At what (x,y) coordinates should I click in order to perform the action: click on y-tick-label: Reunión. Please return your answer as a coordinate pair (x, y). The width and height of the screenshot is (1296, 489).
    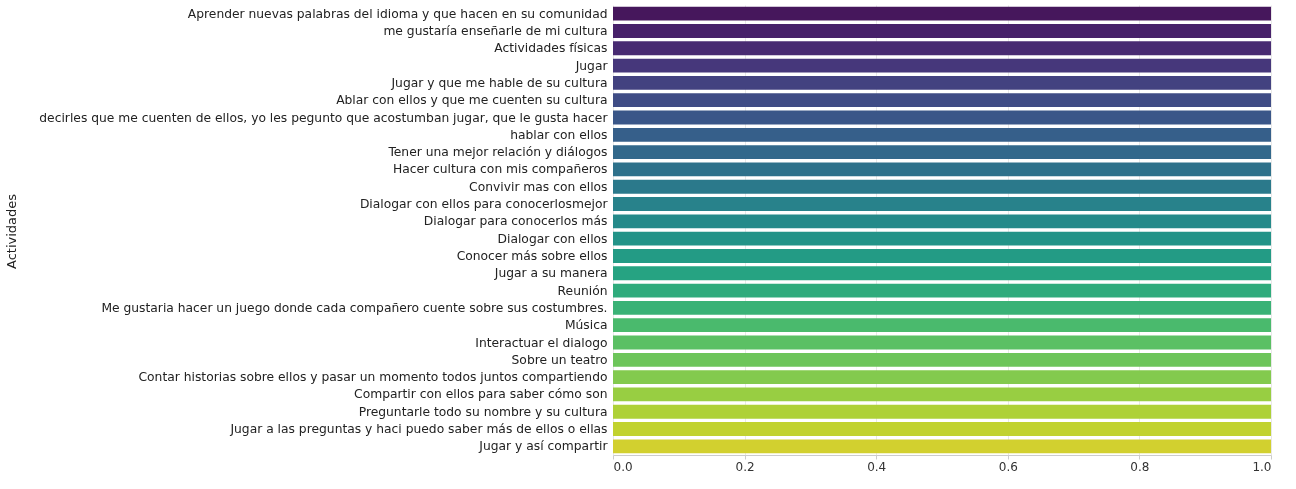
    Looking at the image, I should click on (582, 290).